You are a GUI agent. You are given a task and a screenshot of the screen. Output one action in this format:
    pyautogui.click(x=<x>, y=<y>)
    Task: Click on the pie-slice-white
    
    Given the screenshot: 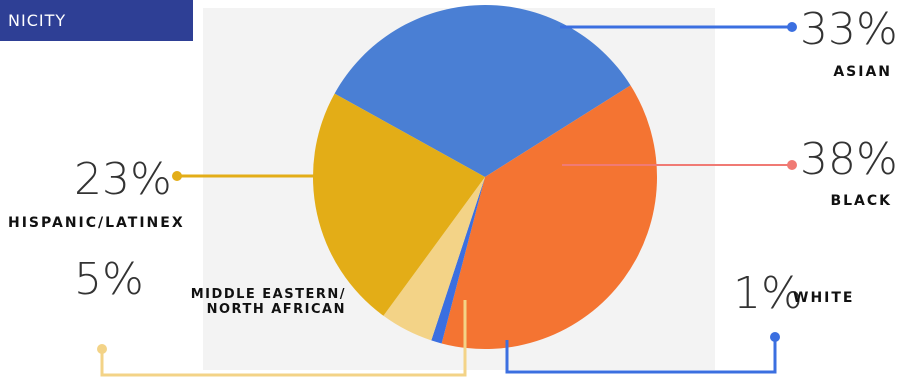 What is the action you would take?
    pyautogui.click(x=458, y=260)
    